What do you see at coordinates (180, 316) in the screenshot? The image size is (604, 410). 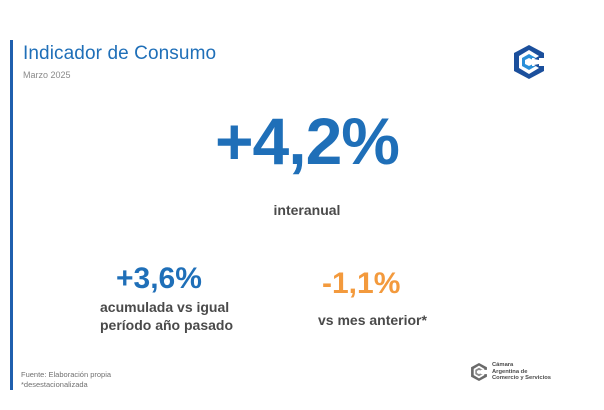 I see `accumulated-label: acumulada vs igual período año pasado` at bounding box center [180, 316].